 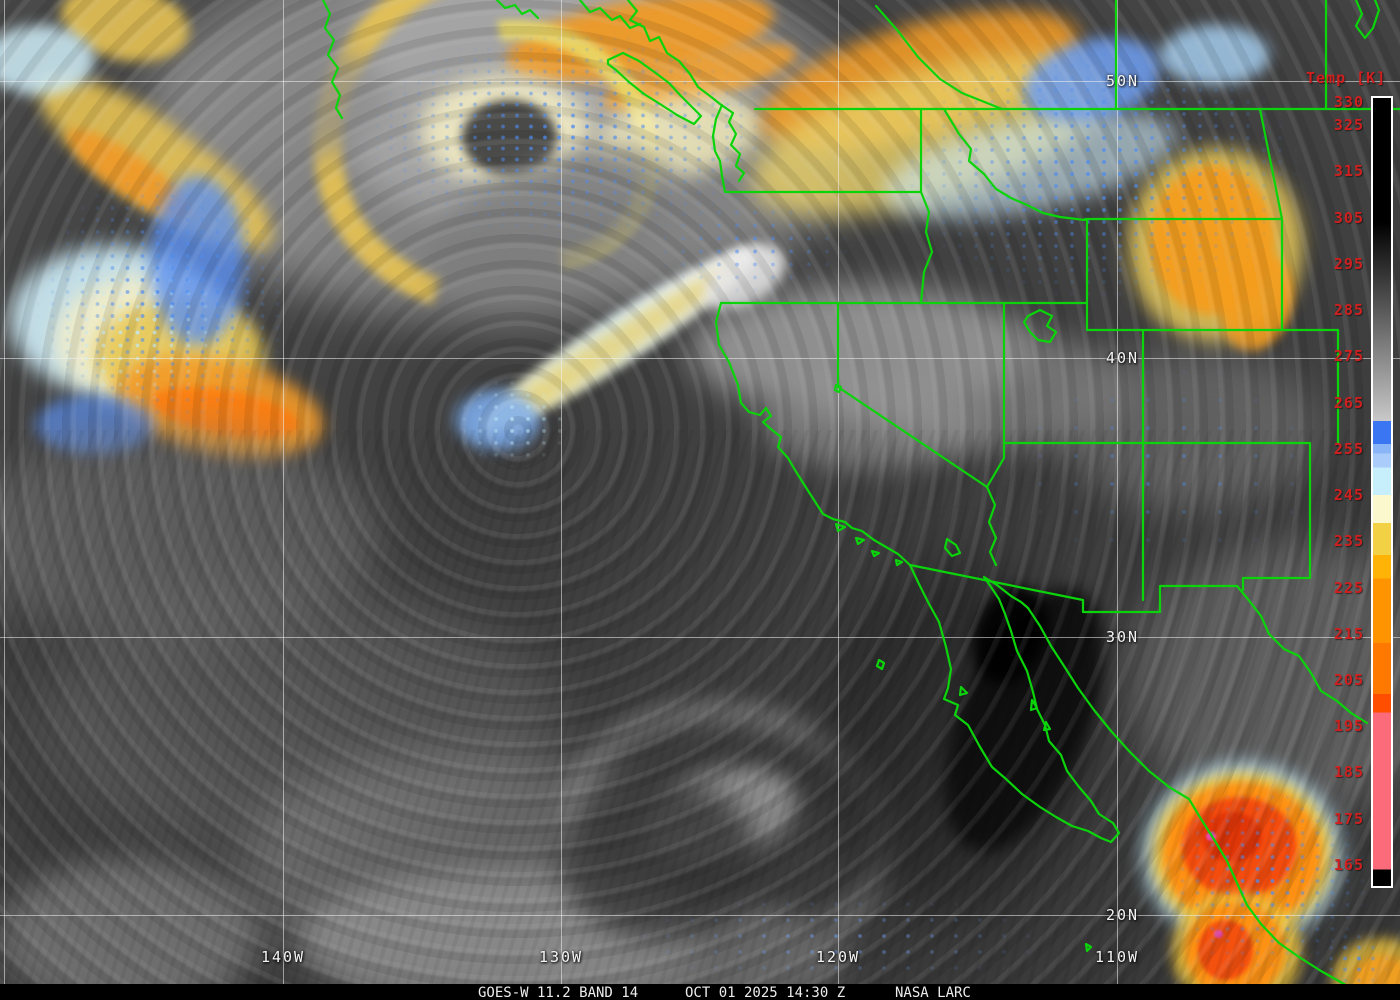 I want to click on colorbar-tick-label: 315, so click(x=1348, y=171).